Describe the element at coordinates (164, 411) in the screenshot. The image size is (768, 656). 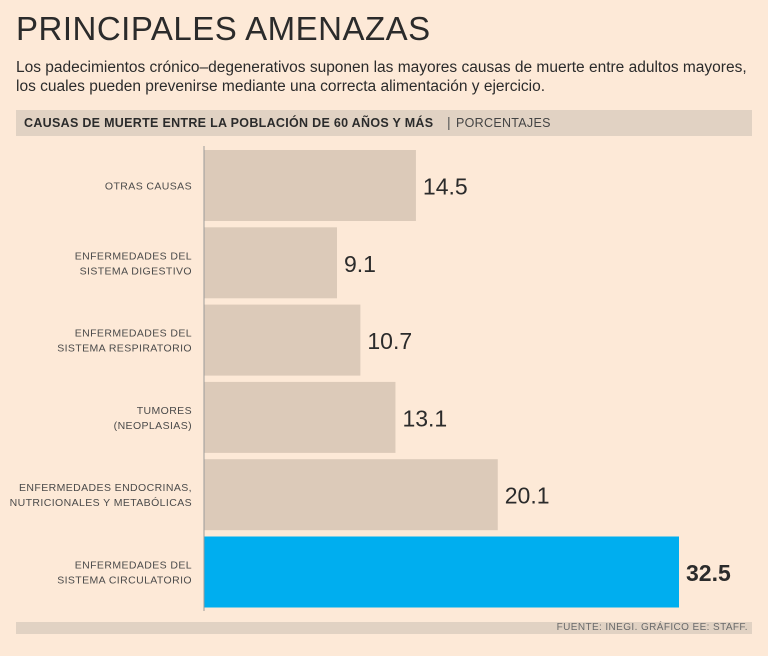
I see `category-label-3-0: TUMORES` at that location.